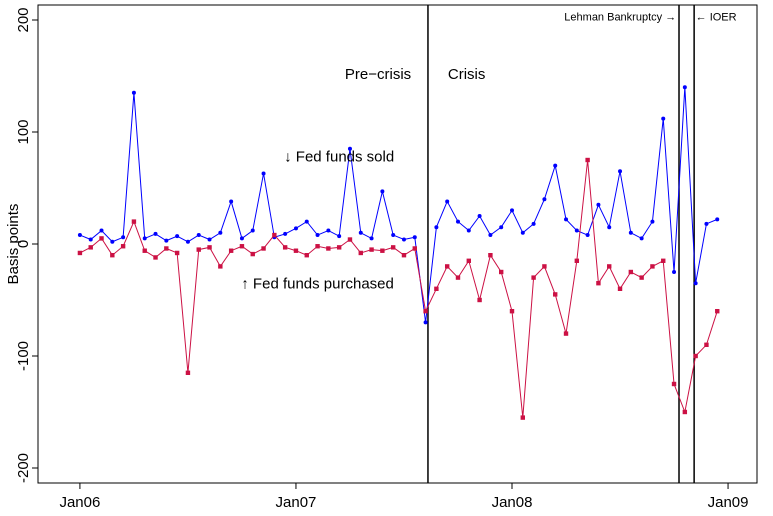  What do you see at coordinates (317, 283) in the screenshot?
I see `annotation: ↑ Fed funds purchased` at bounding box center [317, 283].